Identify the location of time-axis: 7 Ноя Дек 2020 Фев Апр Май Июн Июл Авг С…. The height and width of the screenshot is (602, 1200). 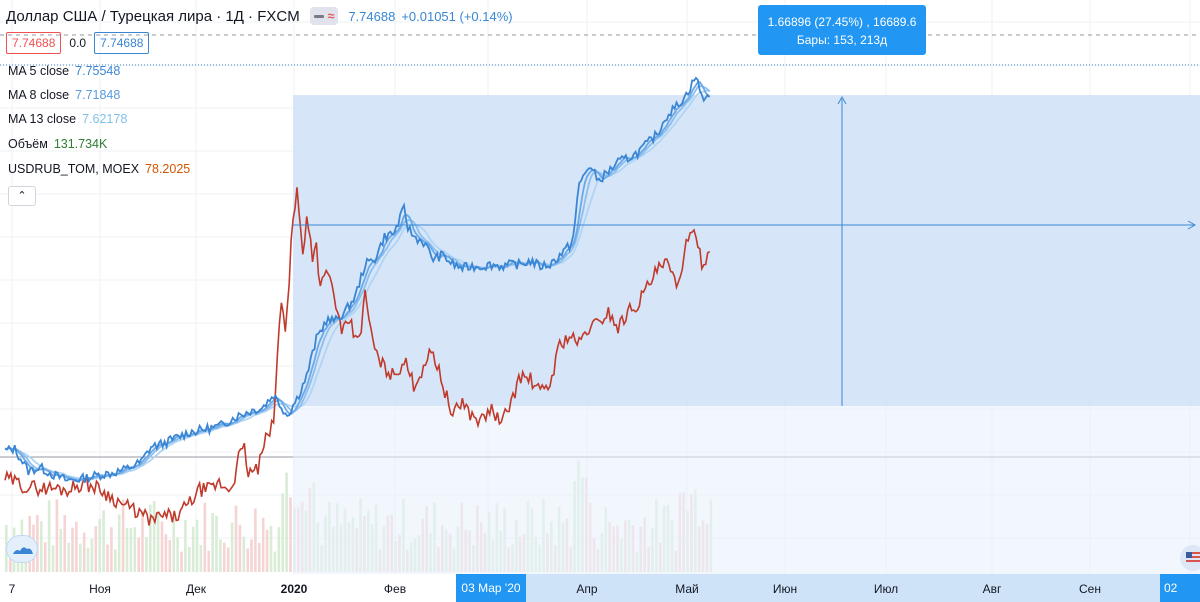
(600, 588).